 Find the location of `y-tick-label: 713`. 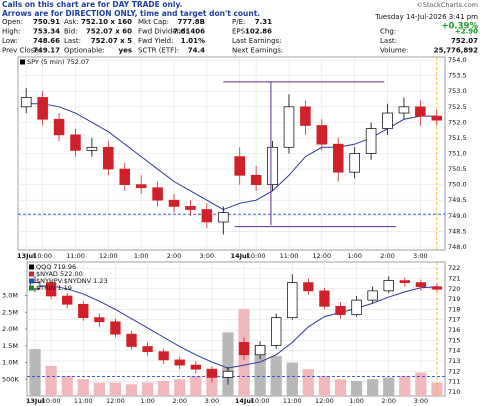

y-tick-label: 713 is located at coordinates (454, 361).